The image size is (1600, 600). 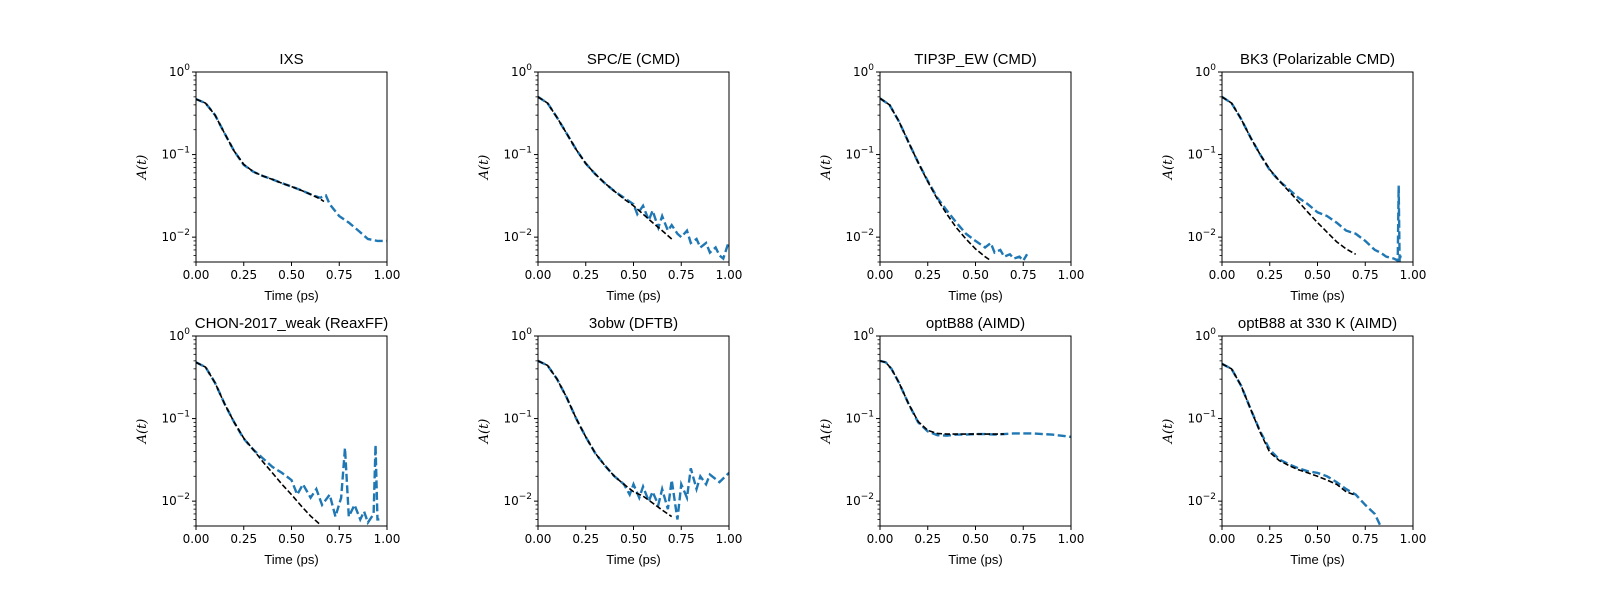 I want to click on subplot-title: TIP3P_EW (CMD), so click(x=975, y=59).